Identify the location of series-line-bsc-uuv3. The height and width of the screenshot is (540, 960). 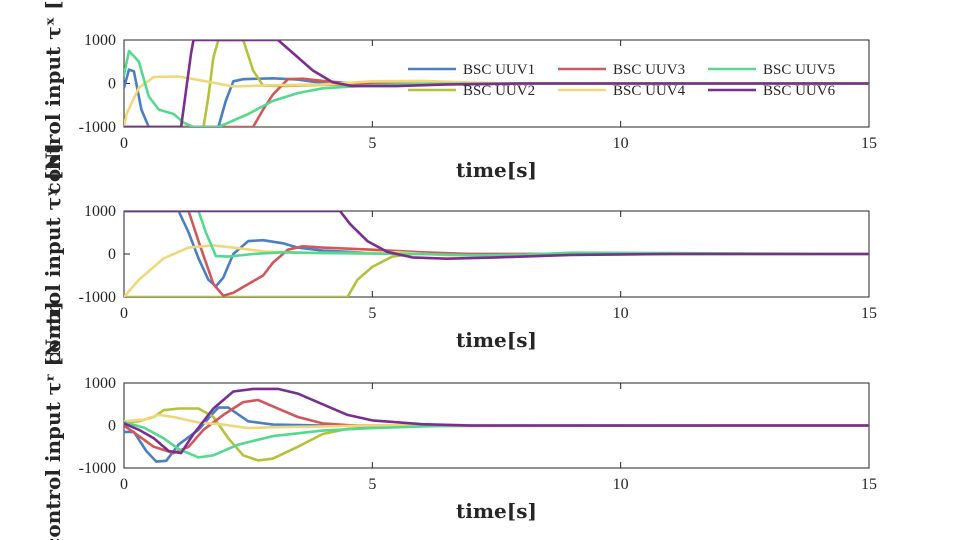
(496, 254).